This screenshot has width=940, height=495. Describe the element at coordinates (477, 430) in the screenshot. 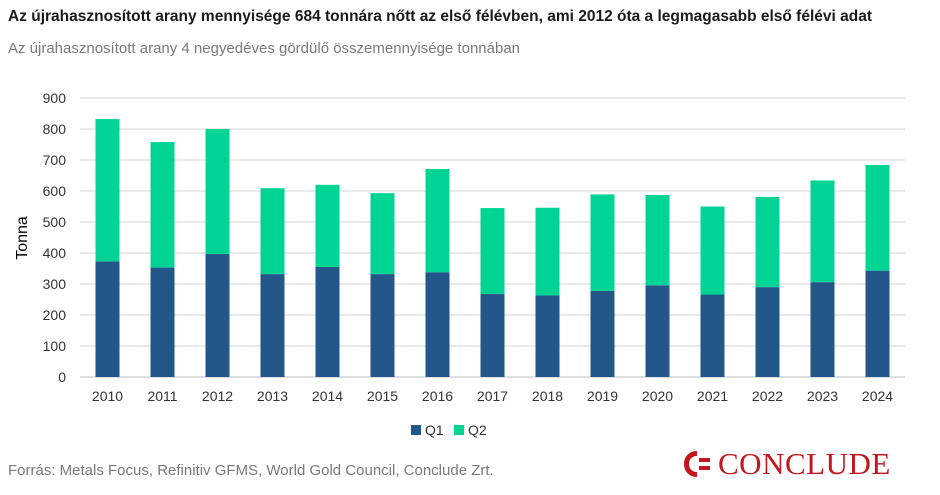

I see `legend-label-q2: Q2` at that location.